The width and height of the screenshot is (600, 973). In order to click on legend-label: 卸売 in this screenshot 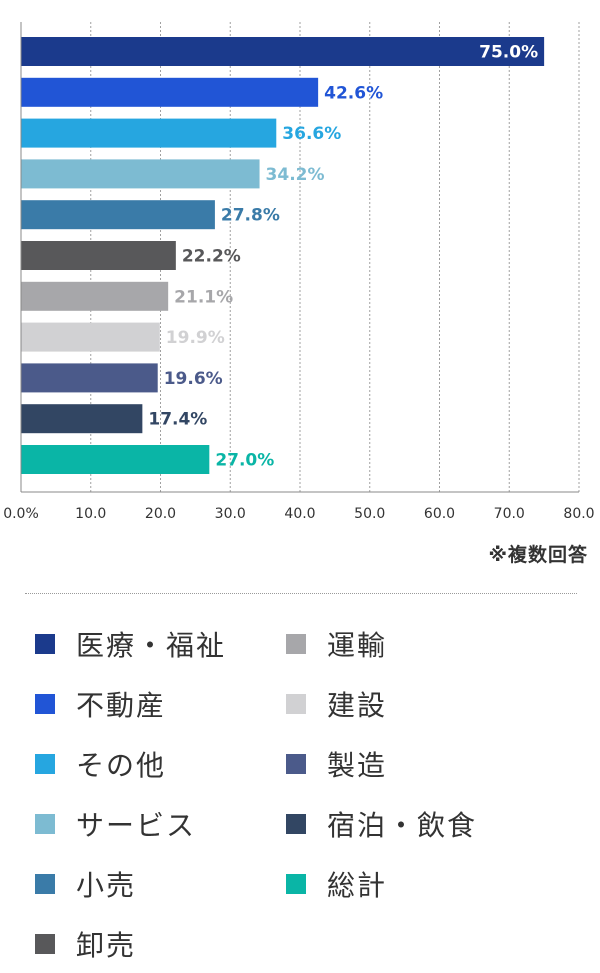, I will do `click(106, 945)`.